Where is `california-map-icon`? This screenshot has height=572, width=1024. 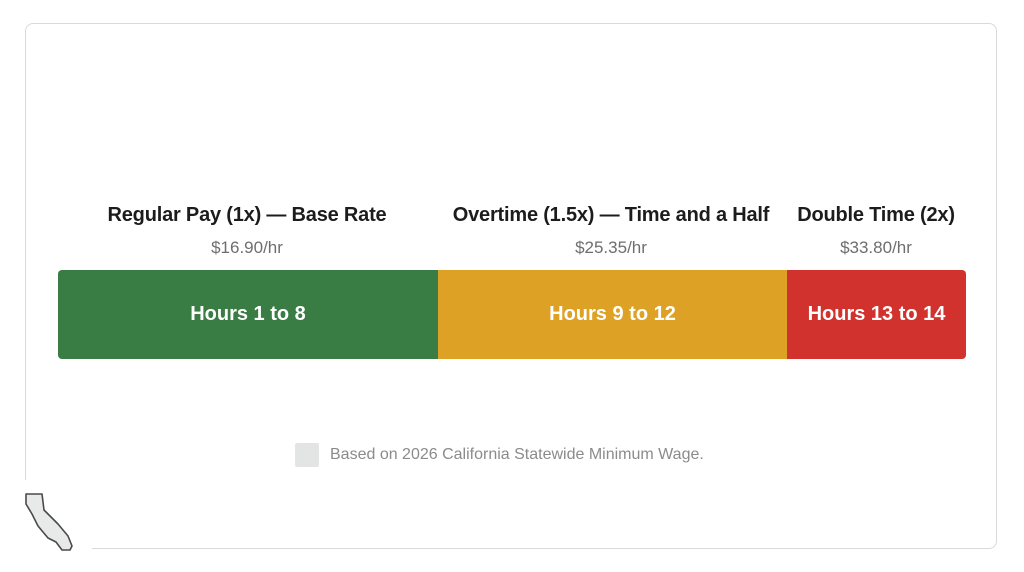 california-map-icon is located at coordinates (57, 517).